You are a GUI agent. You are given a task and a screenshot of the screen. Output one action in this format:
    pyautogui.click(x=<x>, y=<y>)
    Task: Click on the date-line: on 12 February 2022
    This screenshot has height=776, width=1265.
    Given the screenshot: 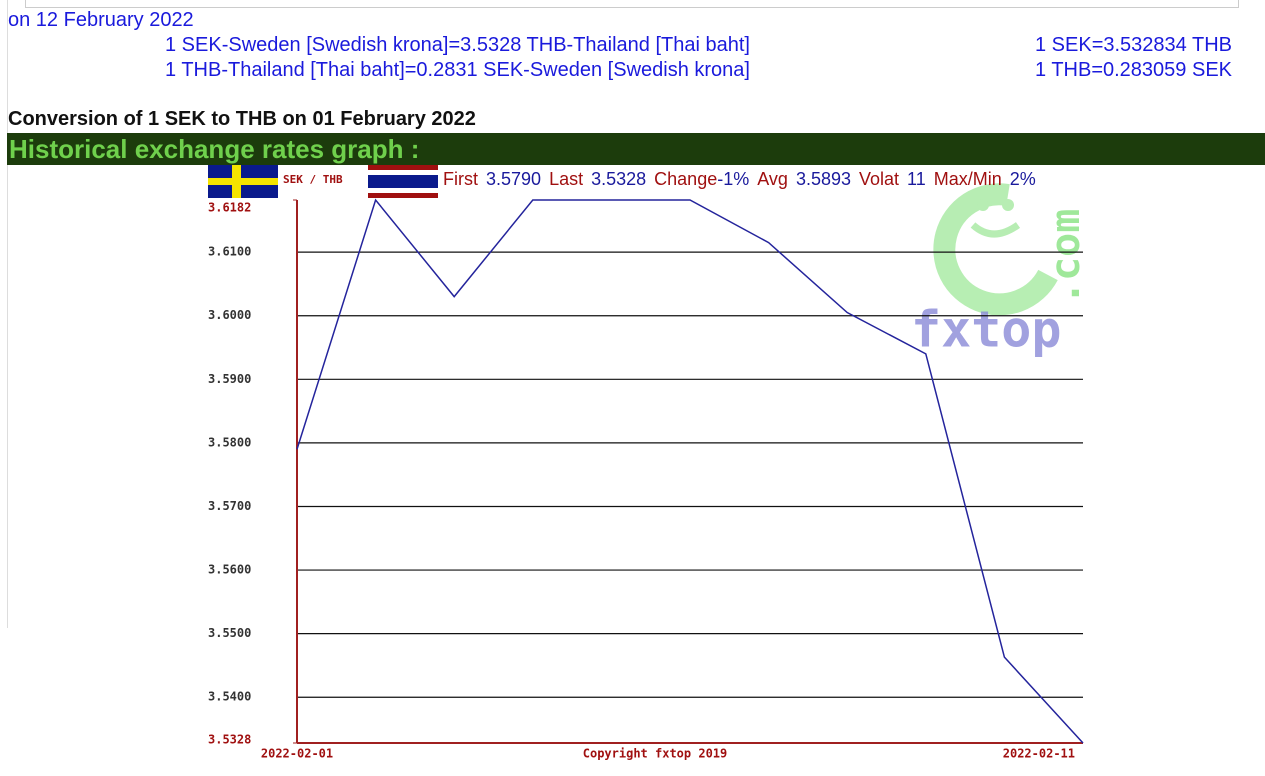 What is the action you would take?
    pyautogui.click(x=101, y=20)
    